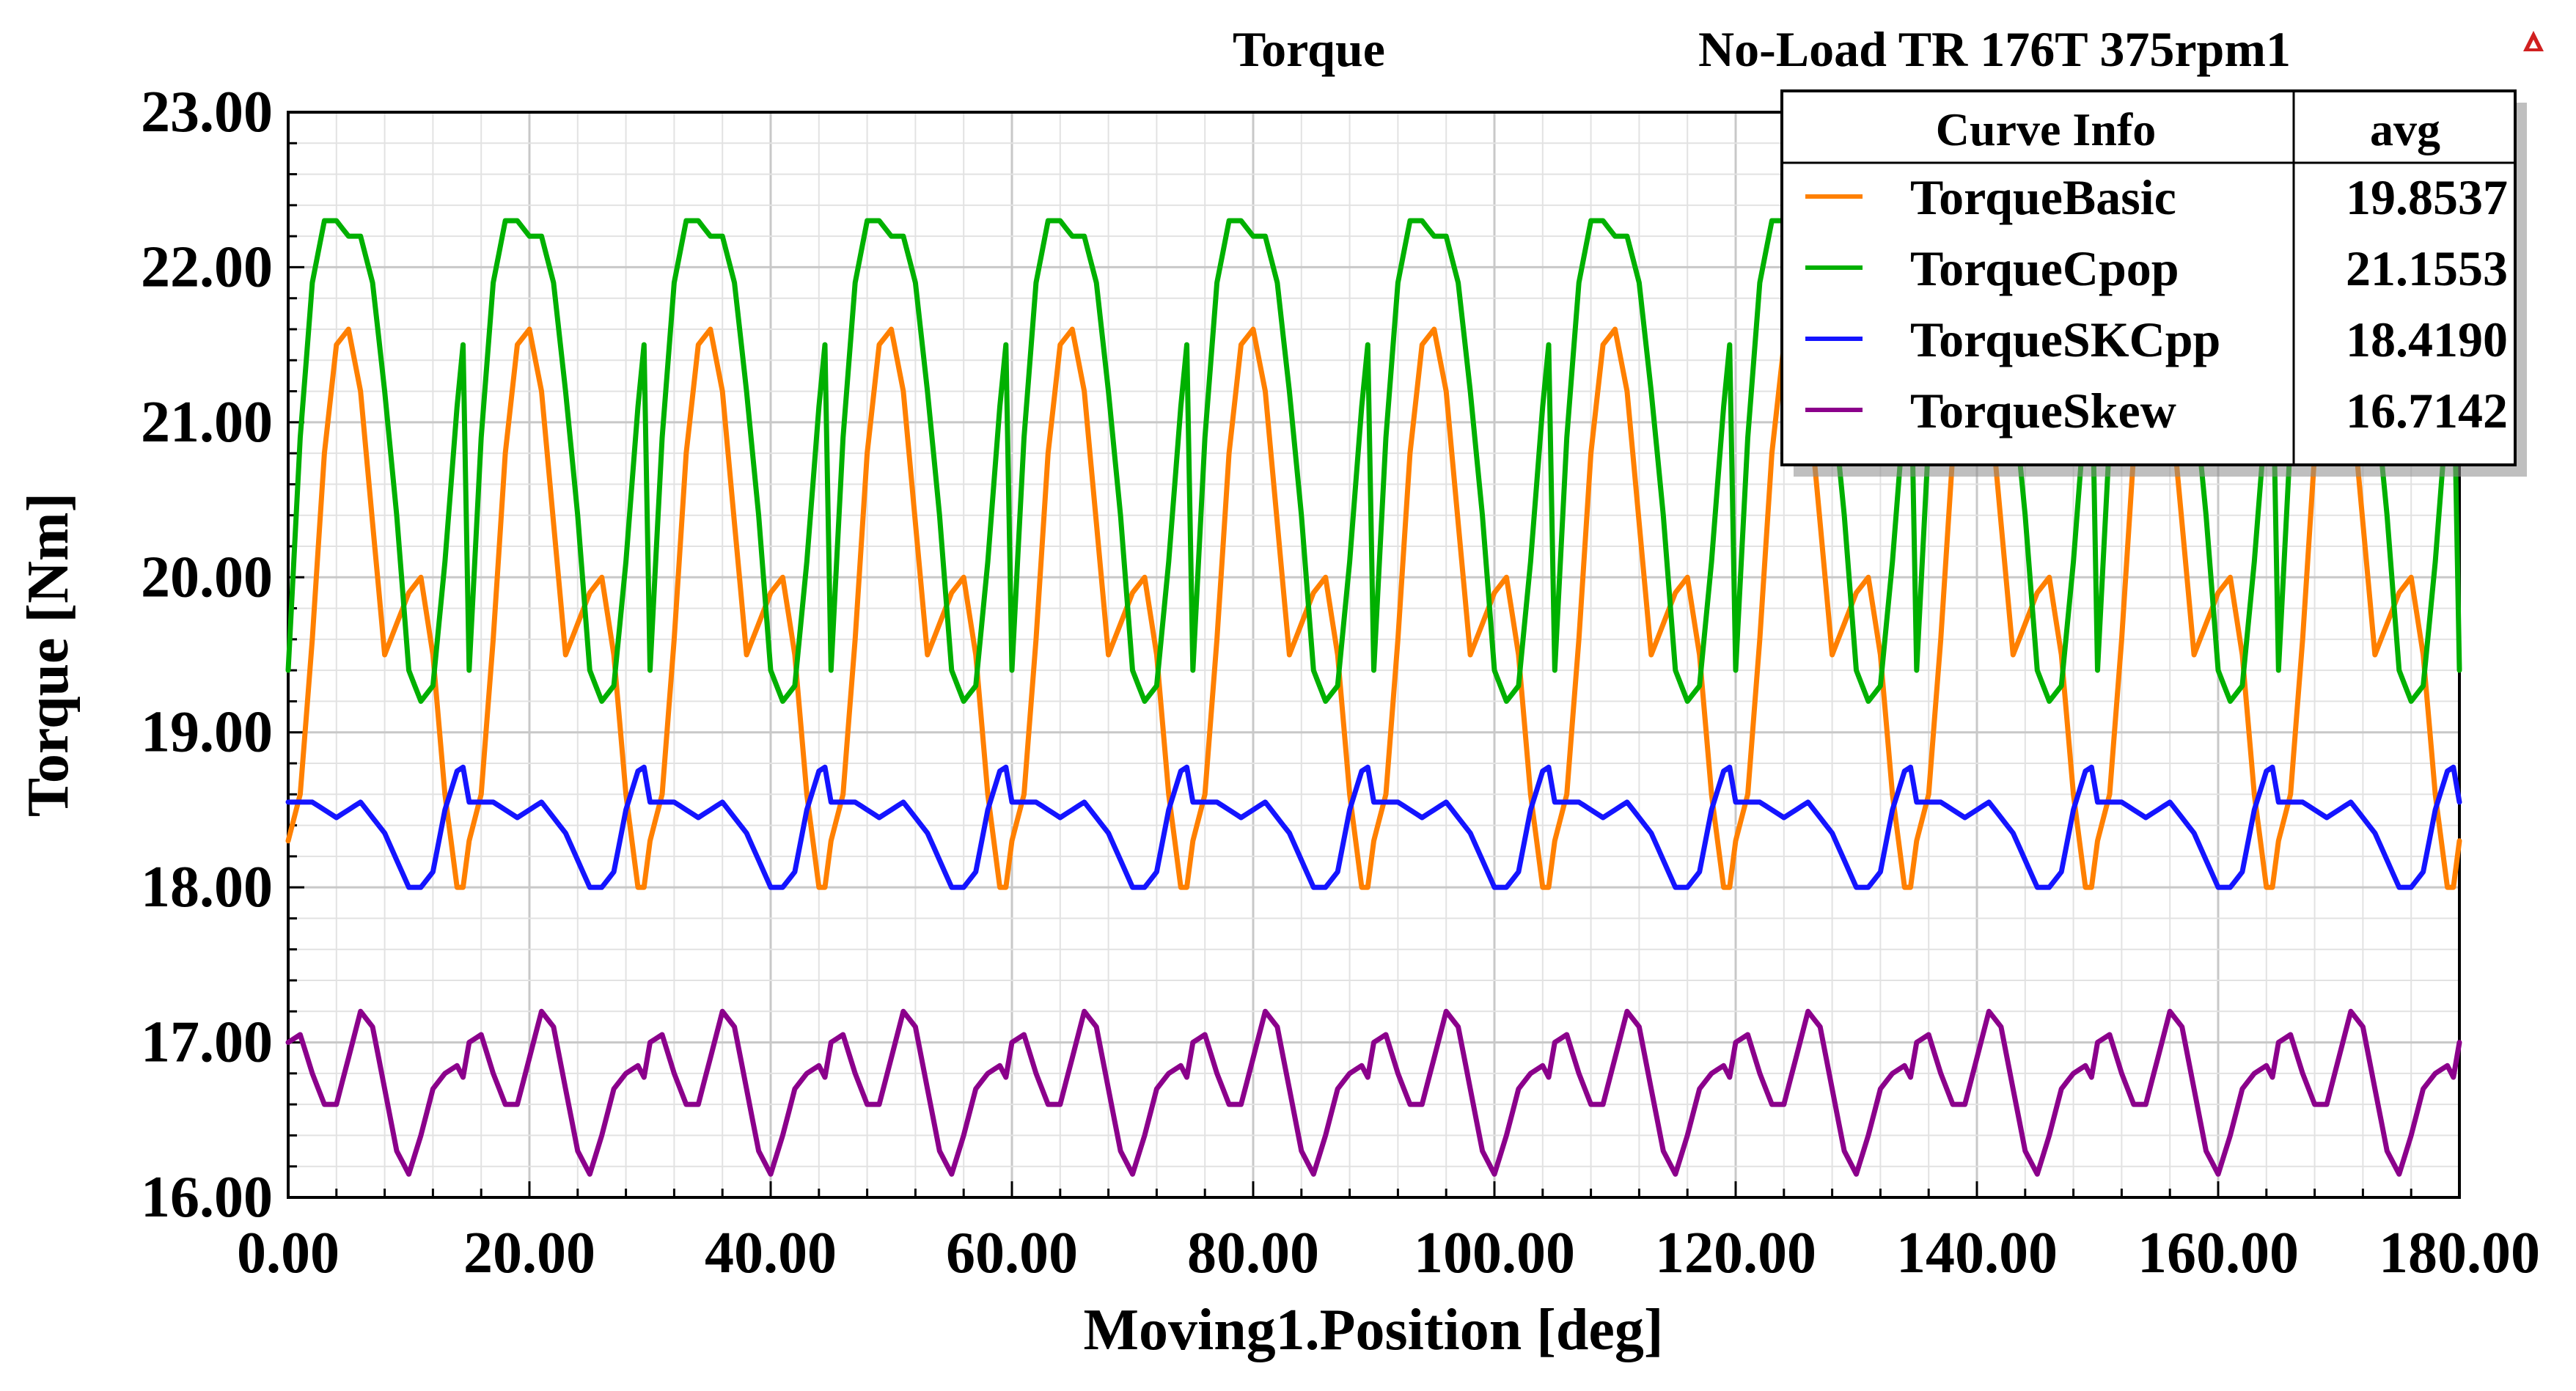  Describe the element at coordinates (207, 655) in the screenshot. I see `y-tick-labels: 16.00 17.00 18.00 19.00 20.00 21.00 22.00 23.00` at that location.